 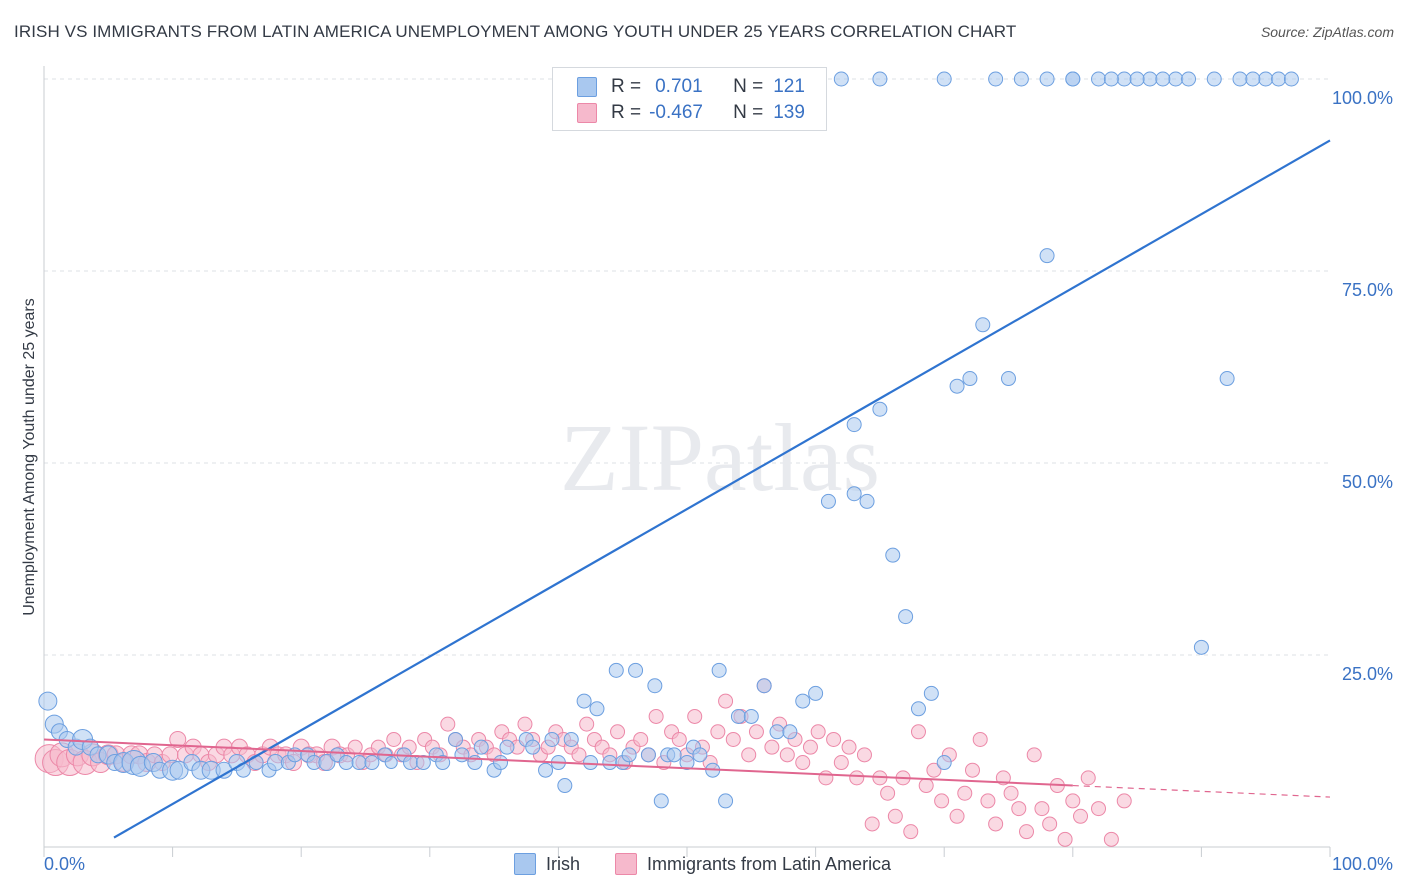 What do you see at coordinates (679, 86) in the screenshot?
I see `irish-r-value: 0.701` at bounding box center [679, 86].